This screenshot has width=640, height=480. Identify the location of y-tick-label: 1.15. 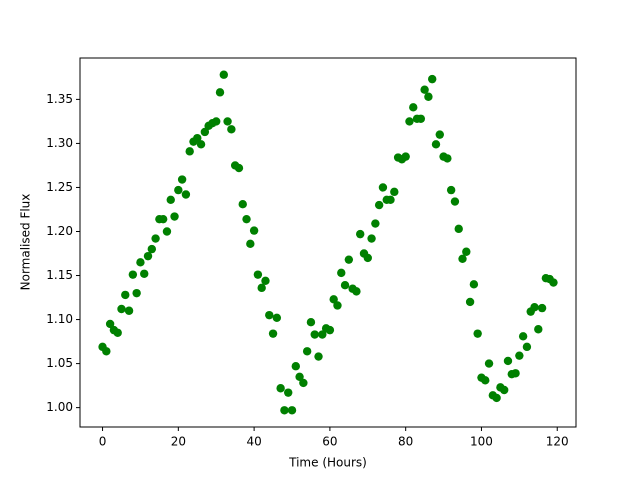
(59, 275).